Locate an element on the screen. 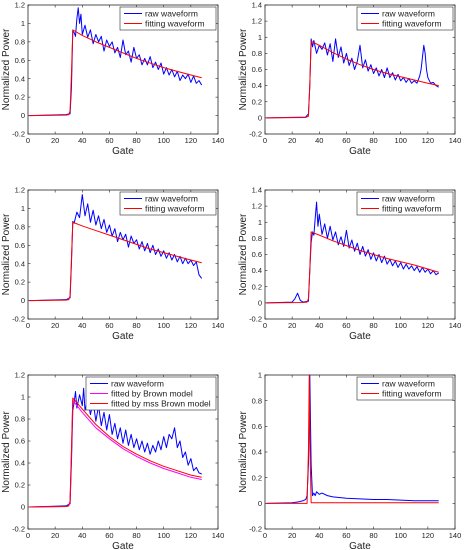 This screenshot has height=550, width=475. y-tick-label: 1.4 is located at coordinates (257, 5).